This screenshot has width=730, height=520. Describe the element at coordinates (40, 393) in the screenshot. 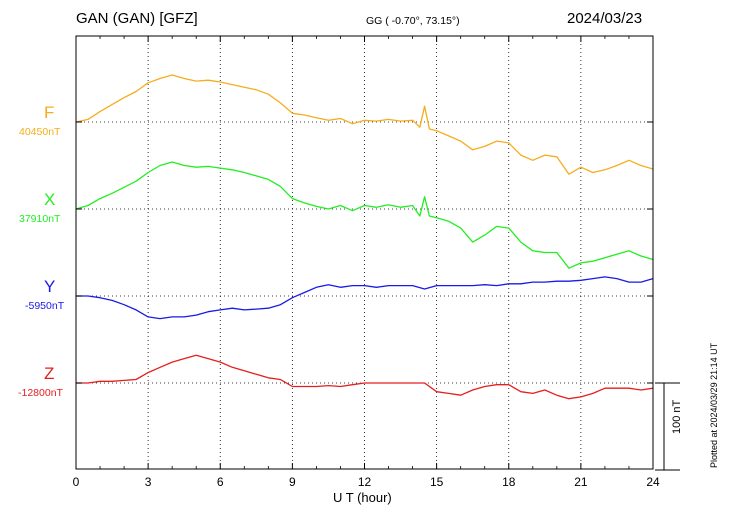

I see `series-z-baseline: -12800nT` at that location.